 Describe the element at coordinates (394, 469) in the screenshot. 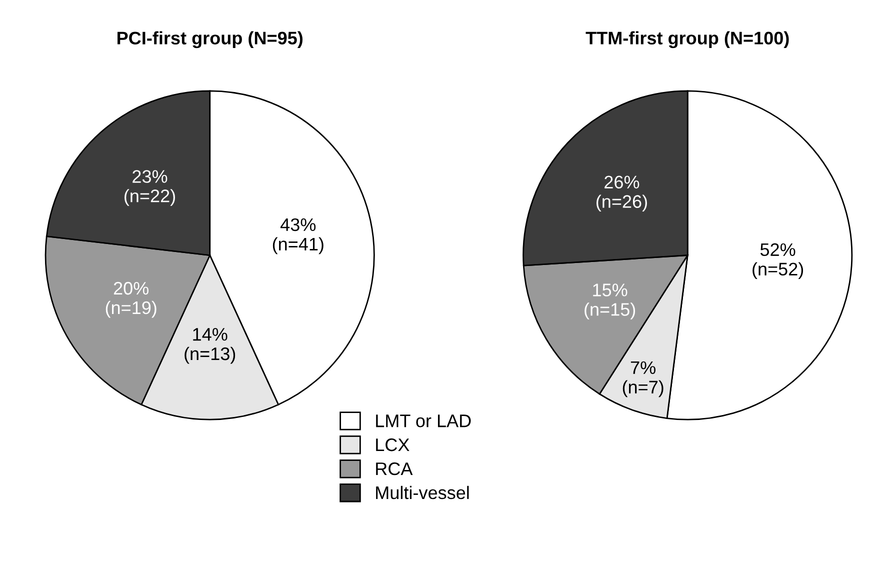

I see `legend-label: RCA` at that location.